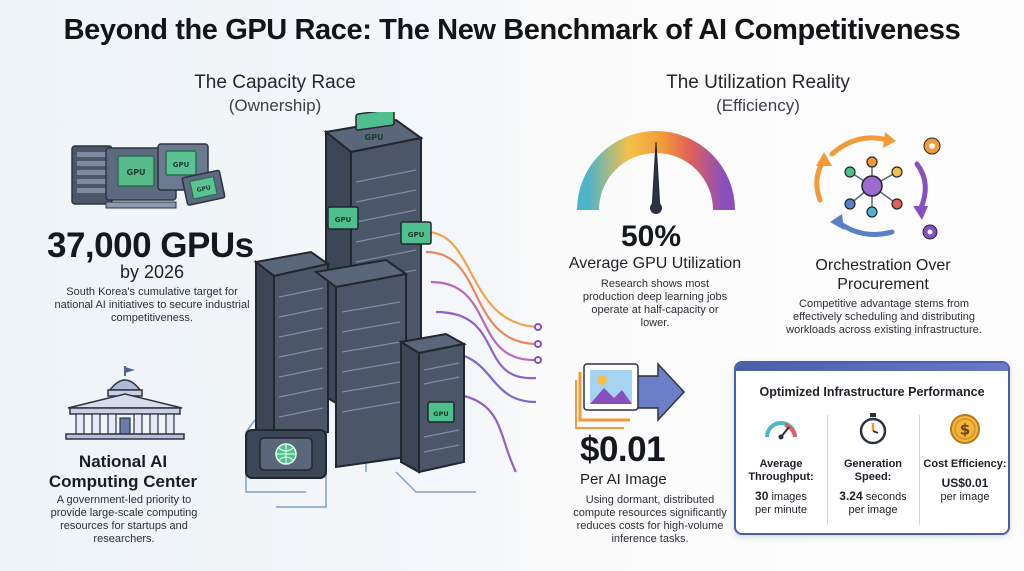 This screenshot has width=1024, height=571. Describe the element at coordinates (623, 479) in the screenshot. I see `cost-label: Per AI Image` at that location.